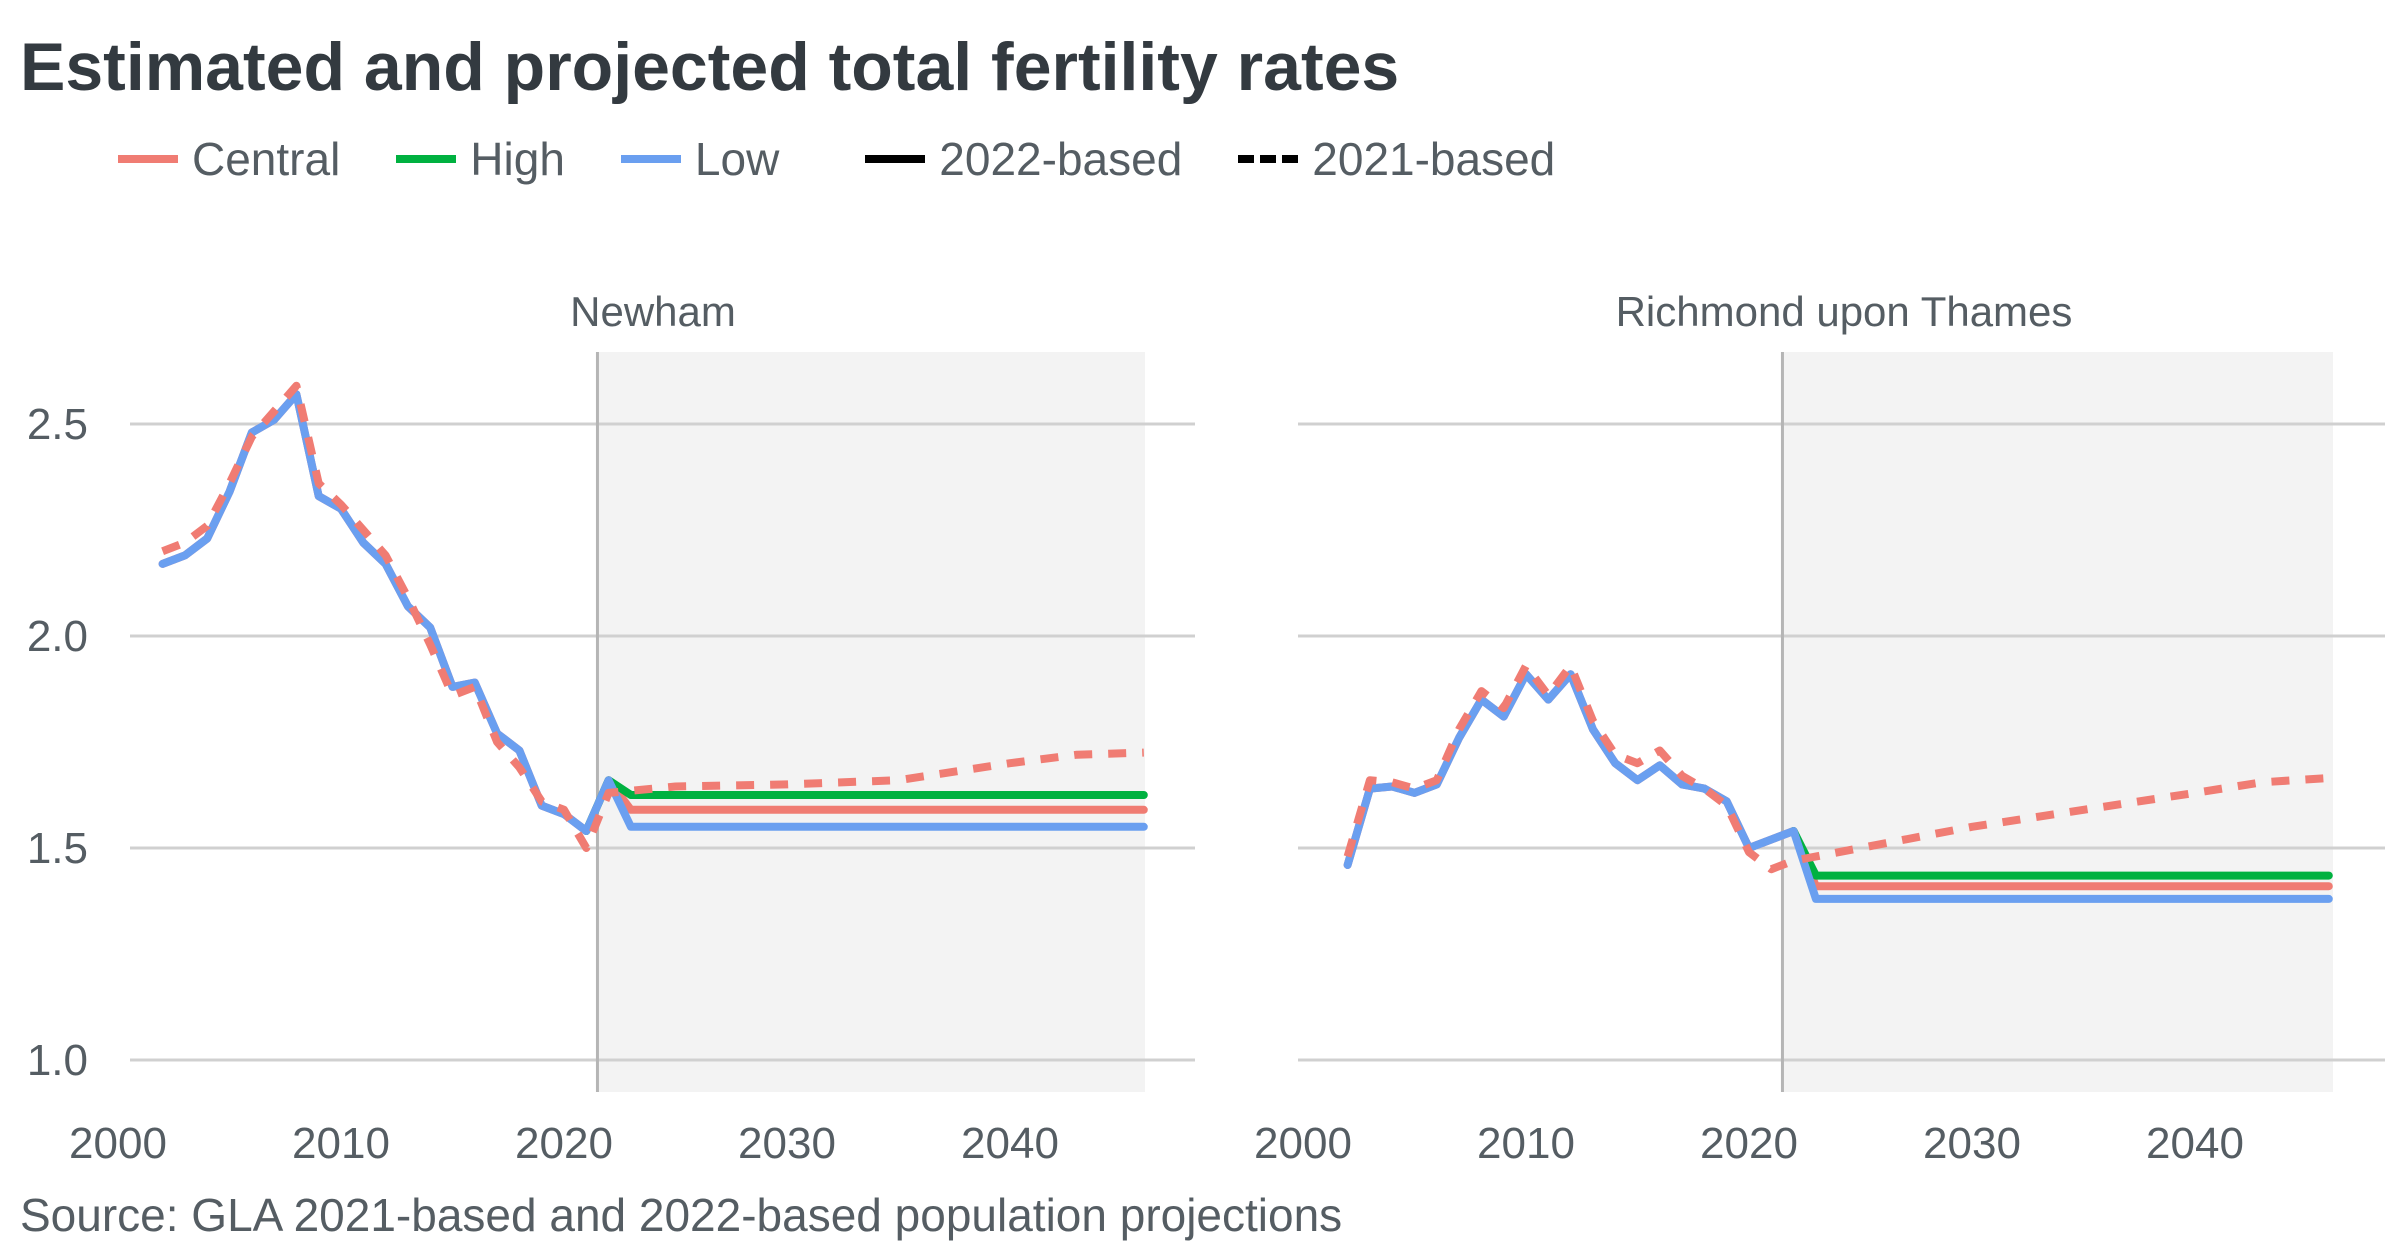 Image resolution: width=2400 pixels, height=1260 pixels. Describe the element at coordinates (1844, 311) in the screenshot. I see `facet-label: Richmond upon Thames` at that location.